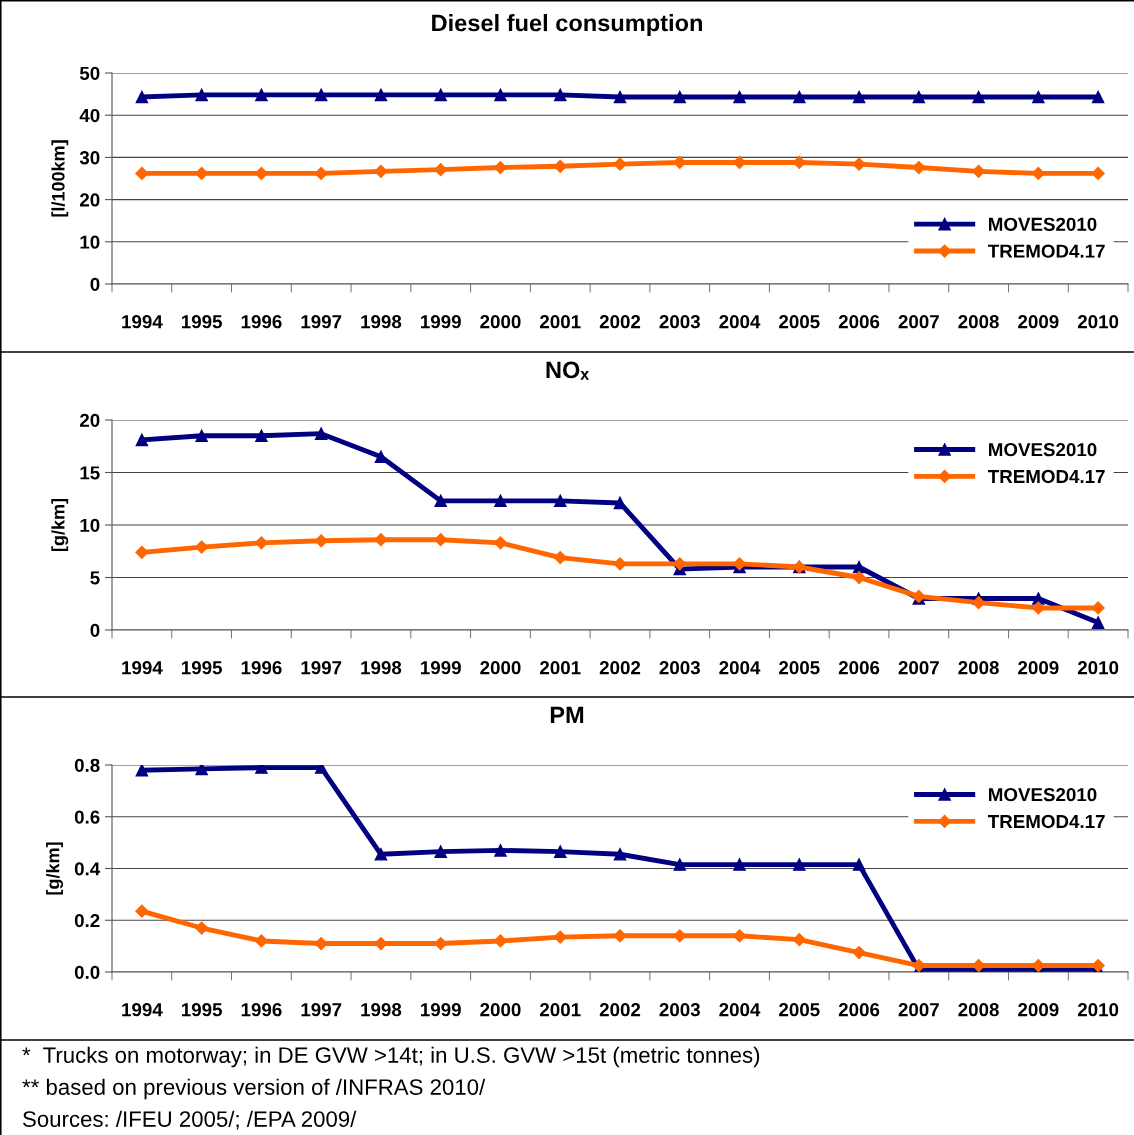 This screenshot has height=1135, width=1134. Describe the element at coordinates (89, 115) in the screenshot. I see `y-tick-label: 40` at that location.